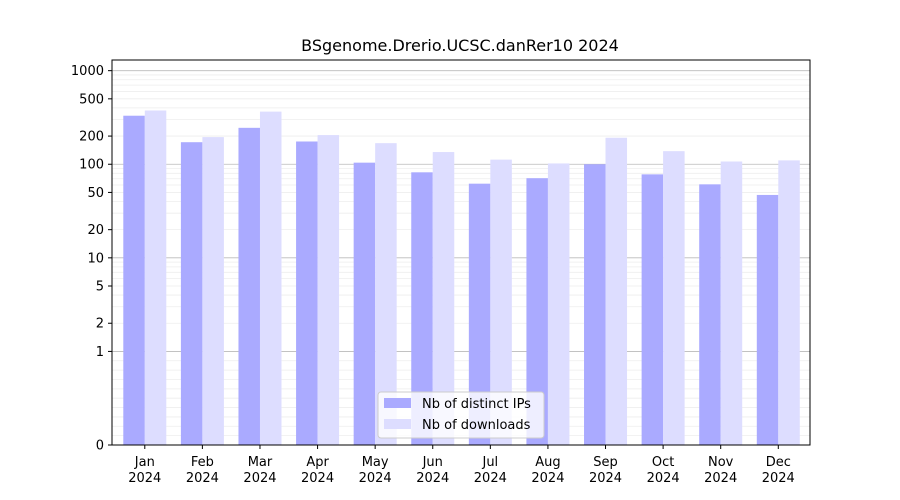 The width and height of the screenshot is (900, 500). I want to click on x-tick-label-month: Jul, so click(489, 462).